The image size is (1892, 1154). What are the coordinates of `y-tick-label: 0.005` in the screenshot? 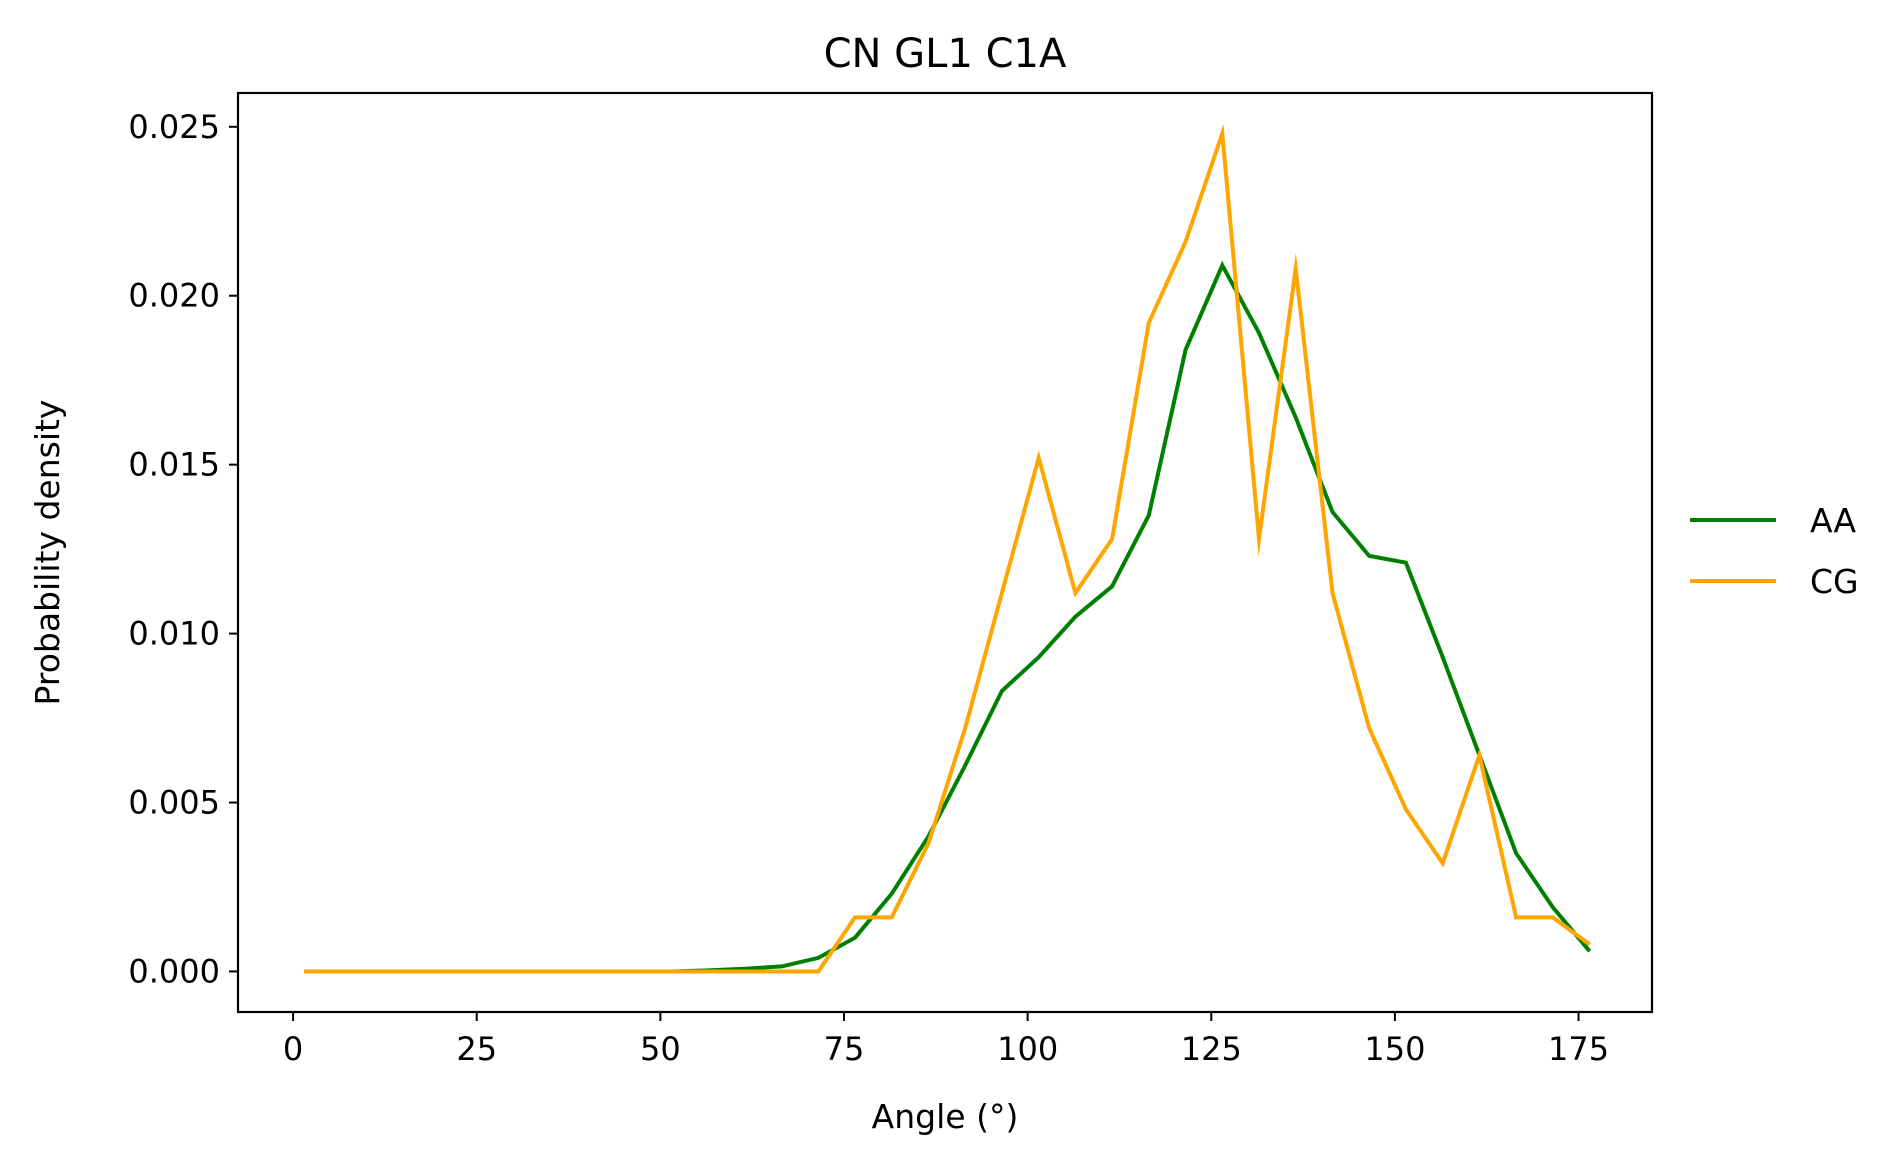 It's located at (174, 803).